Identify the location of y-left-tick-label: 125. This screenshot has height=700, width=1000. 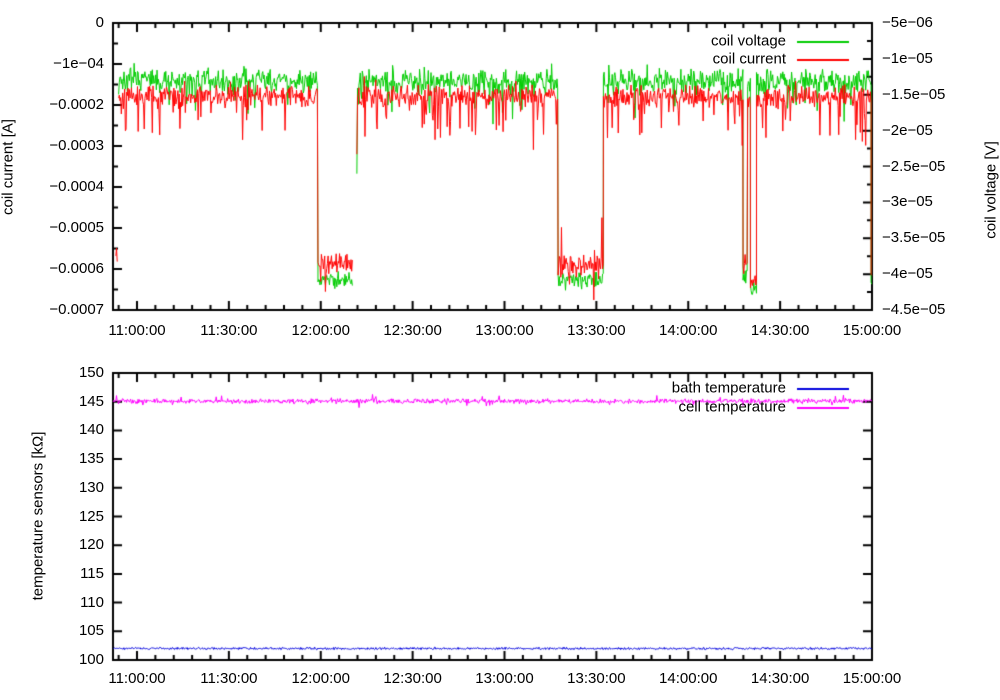
(91, 516).